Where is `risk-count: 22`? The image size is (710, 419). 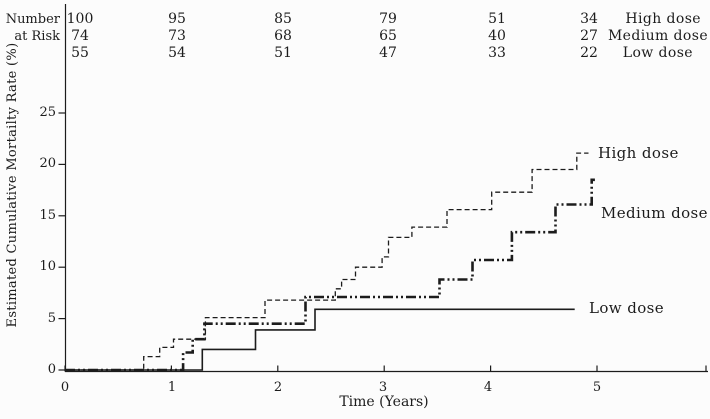
risk-count: 22 is located at coordinates (589, 53).